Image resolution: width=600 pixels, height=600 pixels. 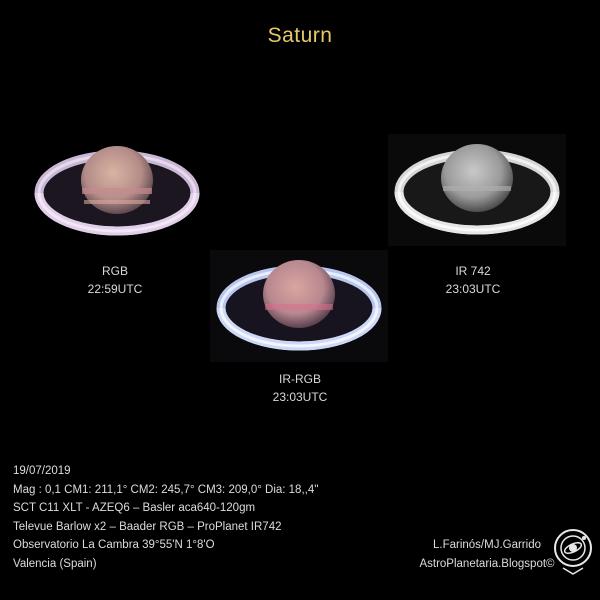 I want to click on info-location: Valencia (Spain), so click(x=55, y=563).